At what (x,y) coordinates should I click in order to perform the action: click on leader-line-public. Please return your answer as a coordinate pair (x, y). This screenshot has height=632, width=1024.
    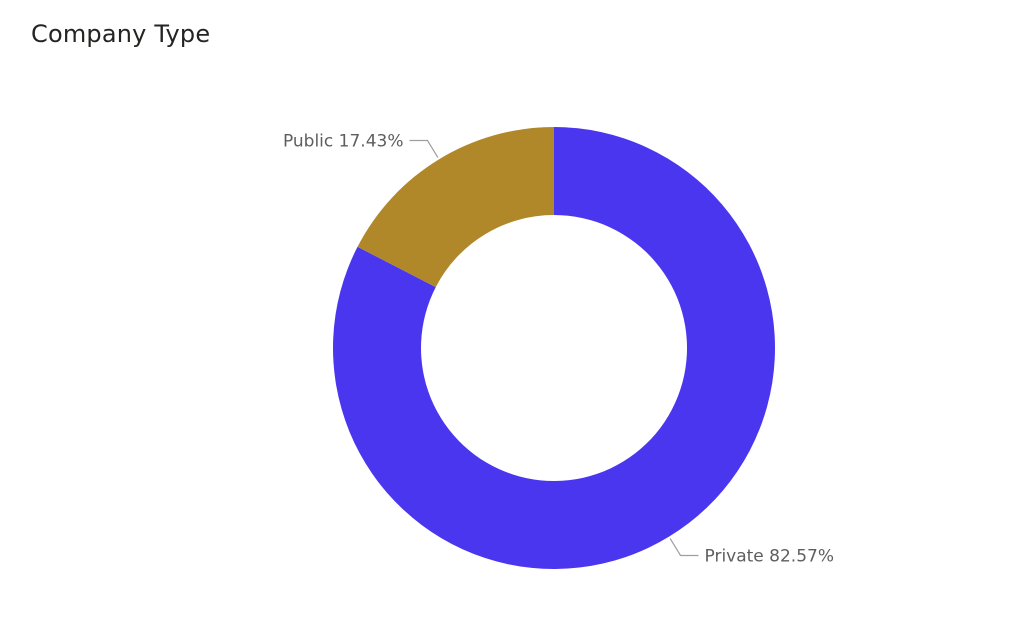
    Looking at the image, I should click on (424, 148).